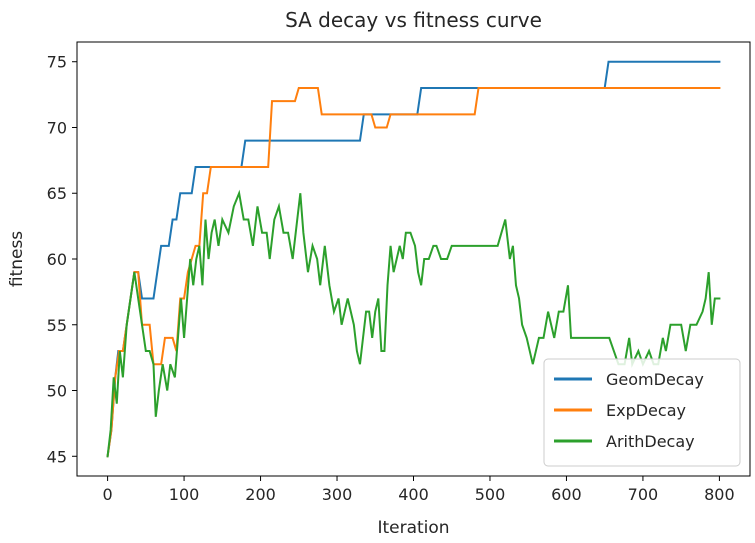 The height and width of the screenshot is (543, 755). What do you see at coordinates (57, 325) in the screenshot?
I see `y-tick-label: 55` at bounding box center [57, 325].